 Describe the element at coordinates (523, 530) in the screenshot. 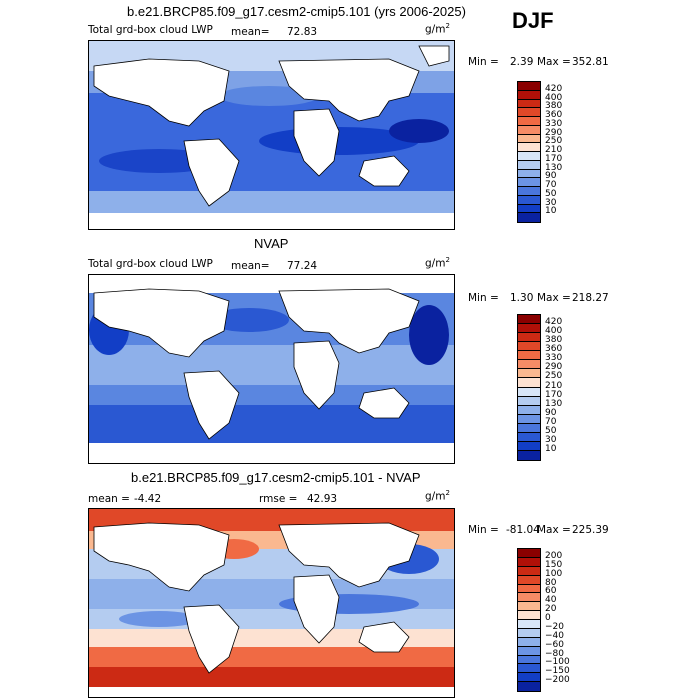

I see `panel-3-min-value: -81.04` at that location.